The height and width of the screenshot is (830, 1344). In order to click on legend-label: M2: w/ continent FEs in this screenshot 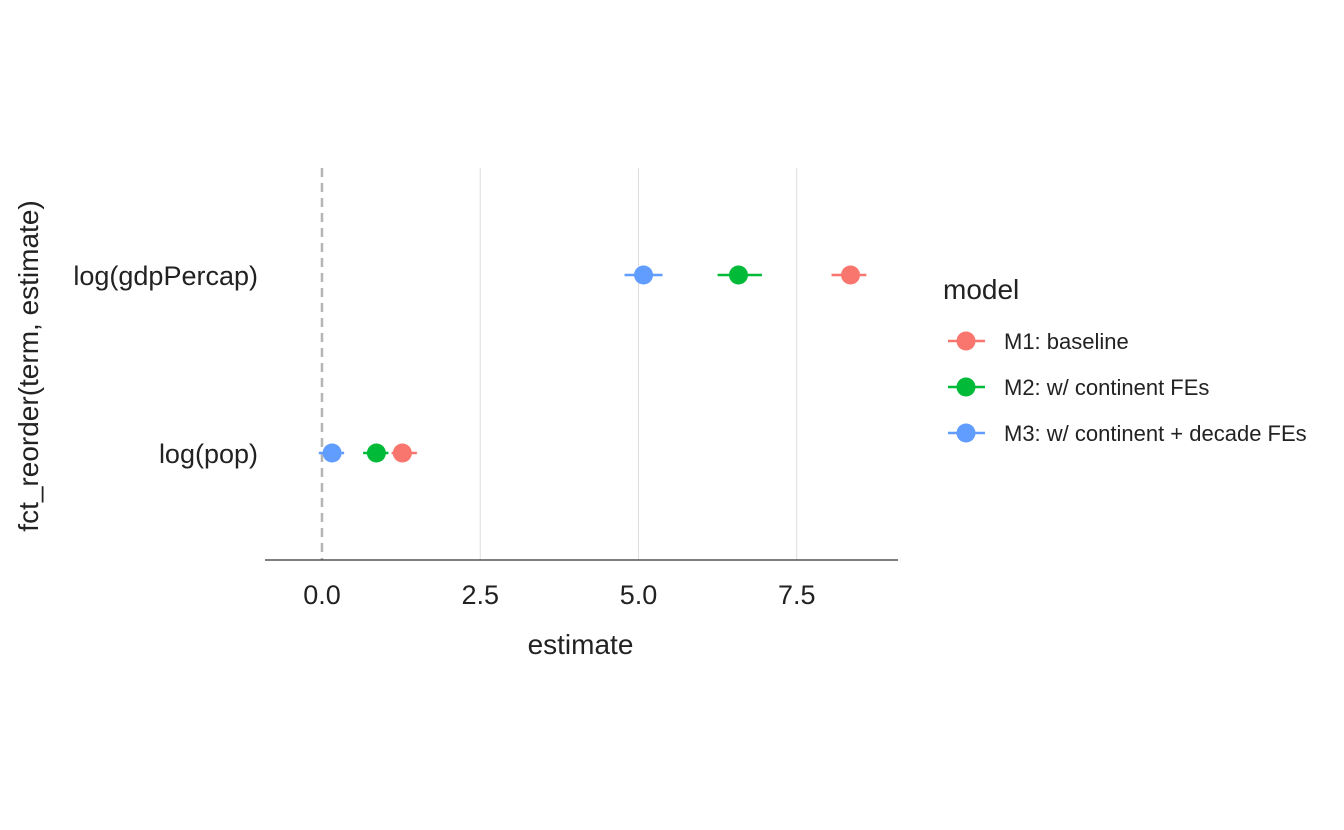, I will do `click(1106, 387)`.